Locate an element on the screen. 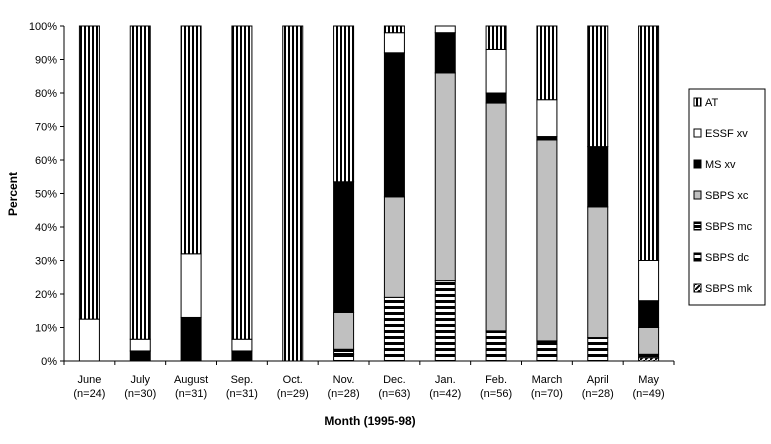  legend-label: MS xv is located at coordinates (720, 165).